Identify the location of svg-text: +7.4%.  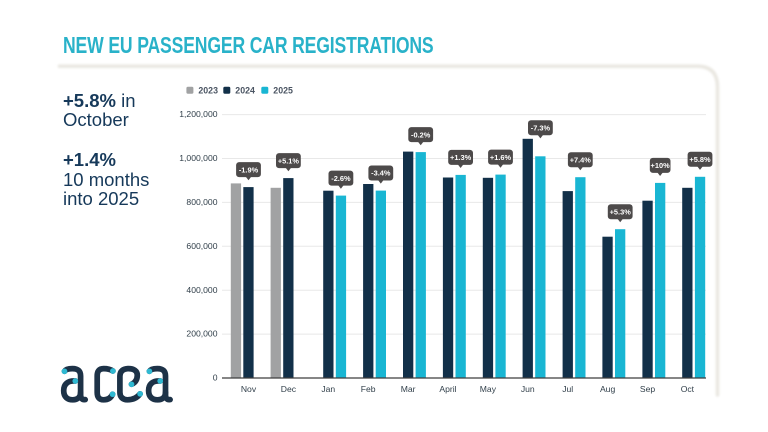
(581, 159).